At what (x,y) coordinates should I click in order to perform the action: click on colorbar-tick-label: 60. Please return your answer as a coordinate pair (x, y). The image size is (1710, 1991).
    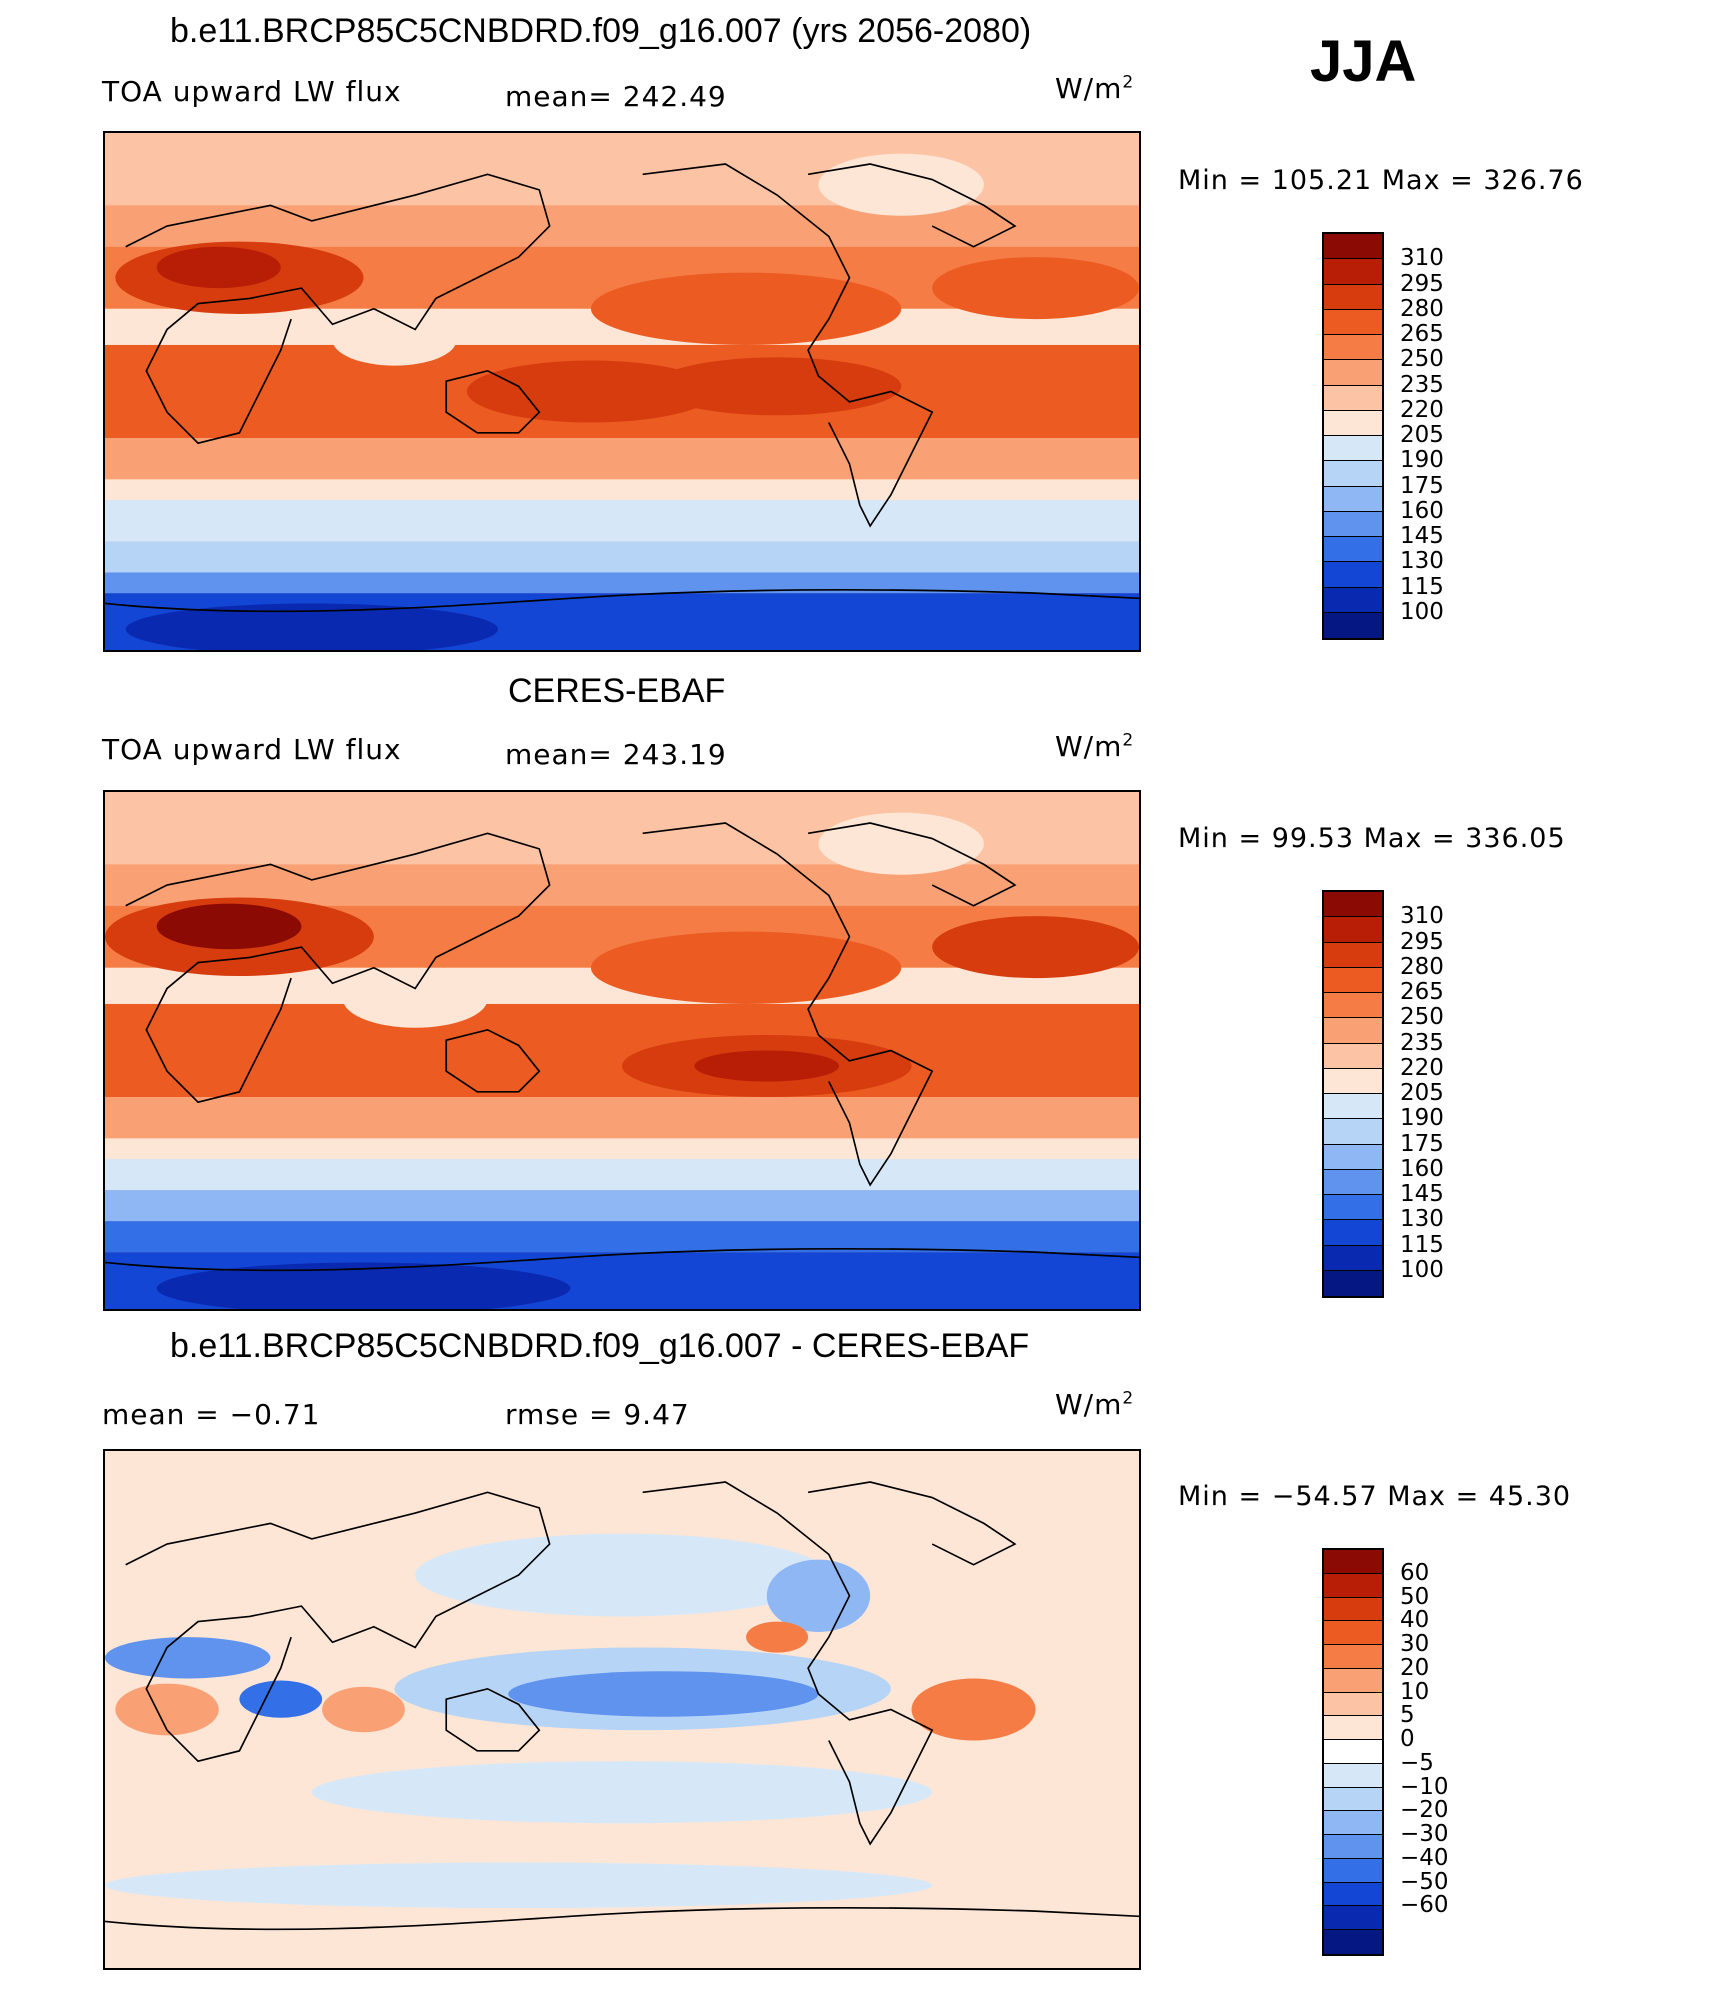
    Looking at the image, I should click on (1415, 1572).